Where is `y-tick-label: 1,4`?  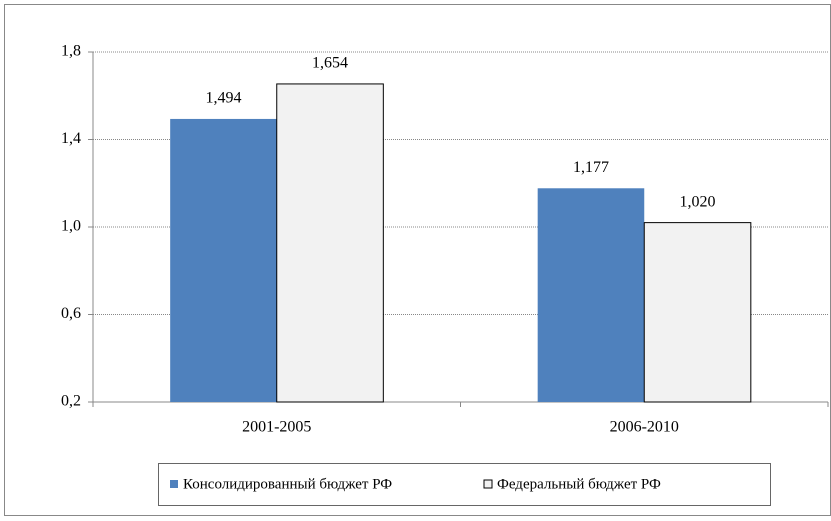 y-tick-label: 1,4 is located at coordinates (71, 138).